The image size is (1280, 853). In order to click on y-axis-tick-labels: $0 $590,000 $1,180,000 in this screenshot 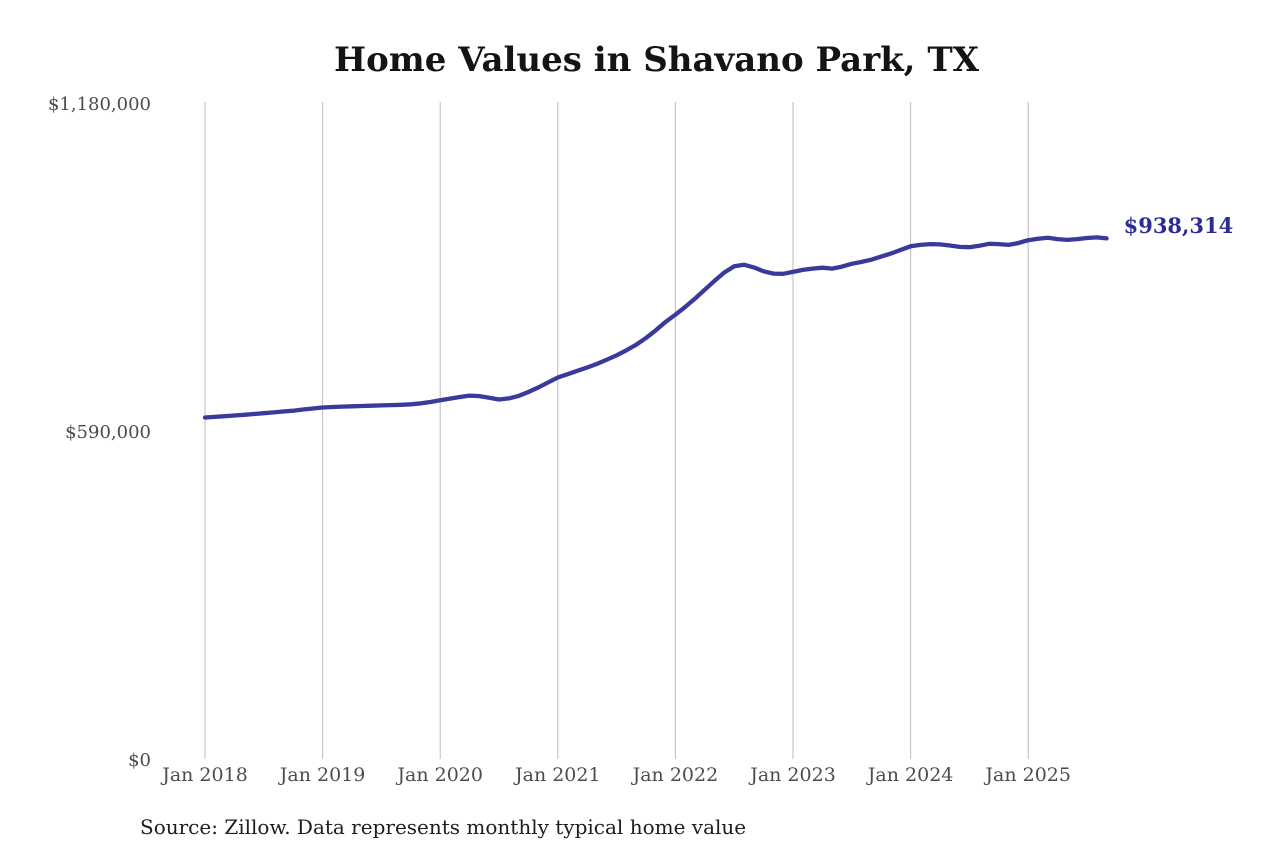, I will do `click(99, 432)`.